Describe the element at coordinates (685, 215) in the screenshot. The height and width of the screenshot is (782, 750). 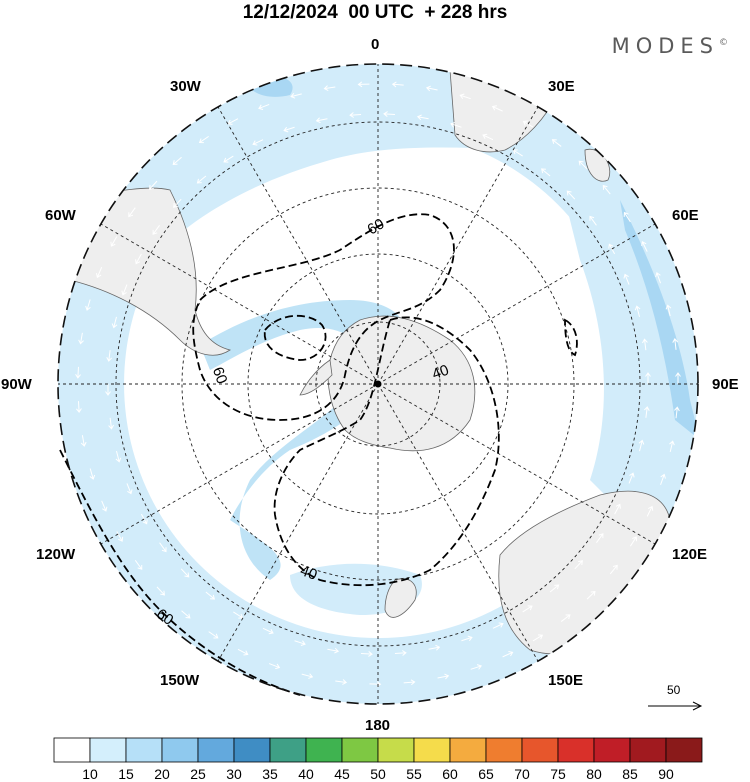
I see `lon-label-60e: 60E` at that location.